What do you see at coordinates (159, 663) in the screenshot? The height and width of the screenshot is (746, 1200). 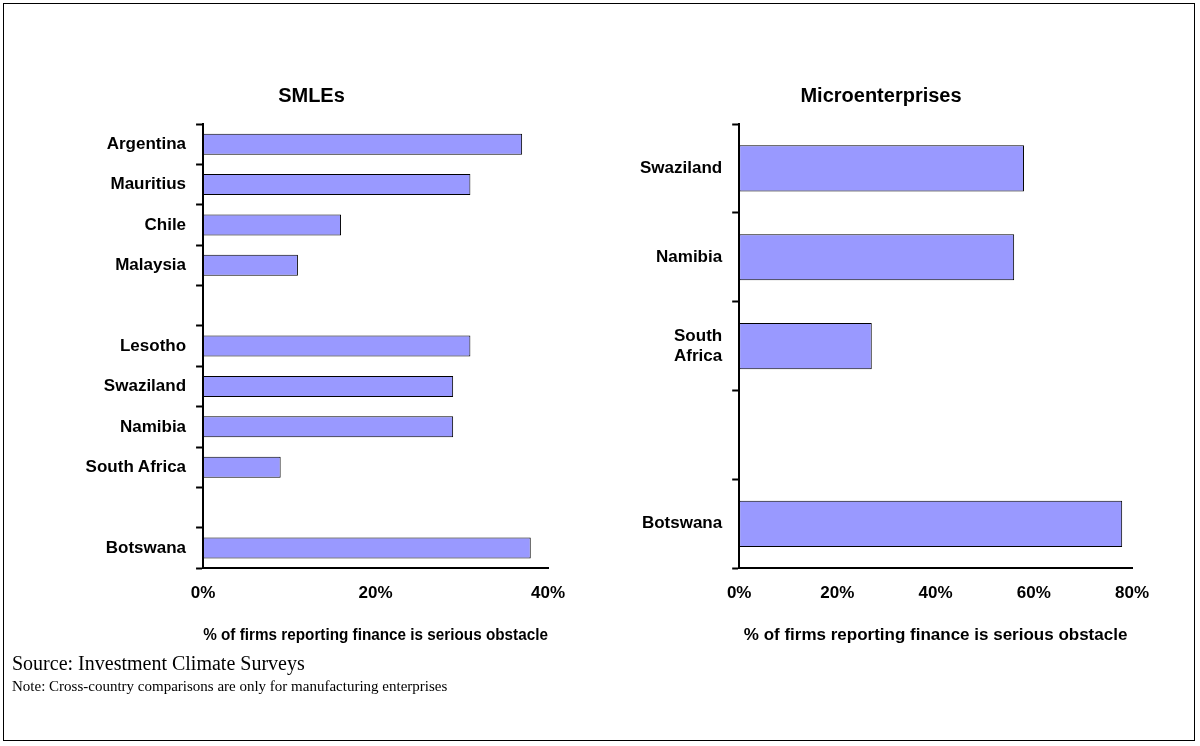 I see `source-note: Source: Investment Climate Surveys` at bounding box center [159, 663].